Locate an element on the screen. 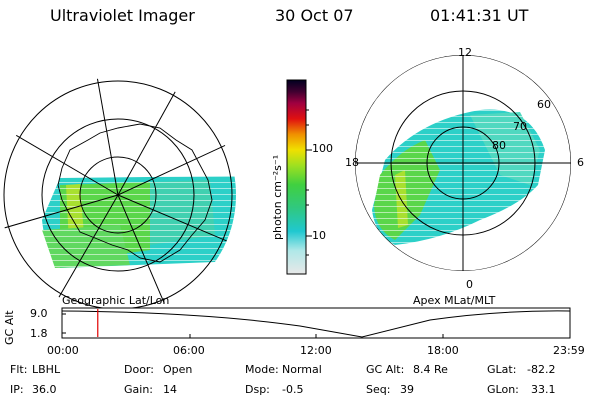 Image resolution: width=600 pixels, height=400 pixels. mlt-label-18: 18 is located at coordinates (352, 162).